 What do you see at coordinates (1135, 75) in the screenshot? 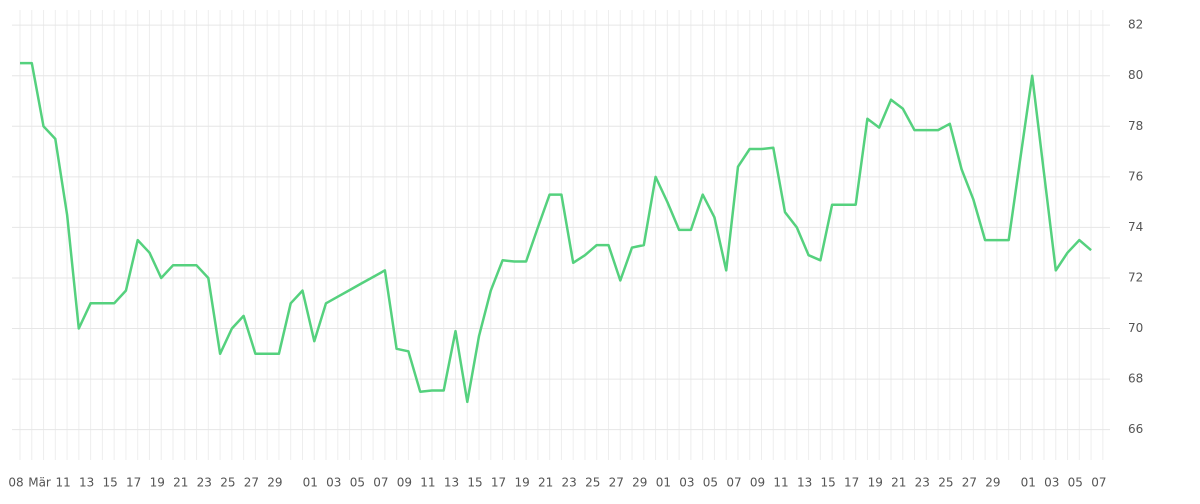
I see `y-tick-label: 80` at bounding box center [1135, 75].